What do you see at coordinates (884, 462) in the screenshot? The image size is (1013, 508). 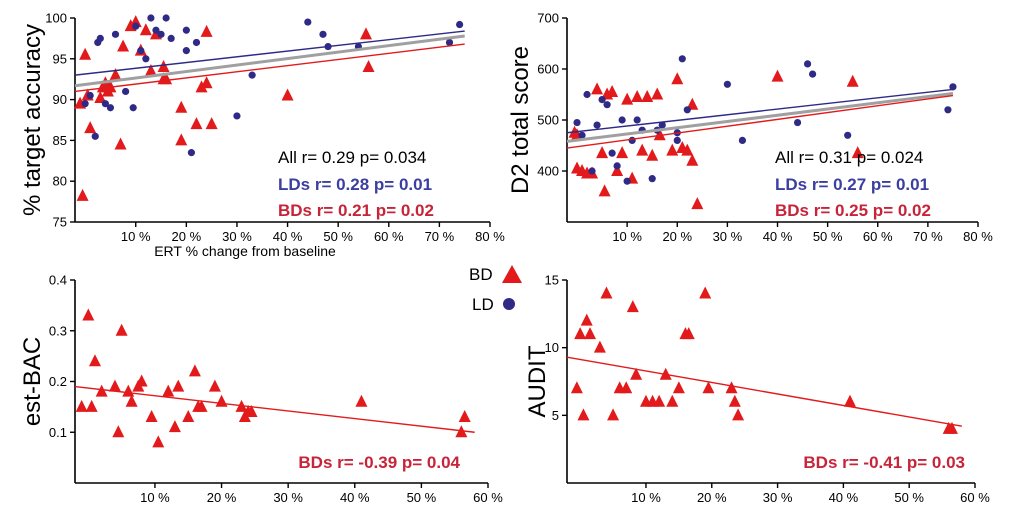 I see `stat-text: BDs r= -0.41 p= 0.03` at bounding box center [884, 462].